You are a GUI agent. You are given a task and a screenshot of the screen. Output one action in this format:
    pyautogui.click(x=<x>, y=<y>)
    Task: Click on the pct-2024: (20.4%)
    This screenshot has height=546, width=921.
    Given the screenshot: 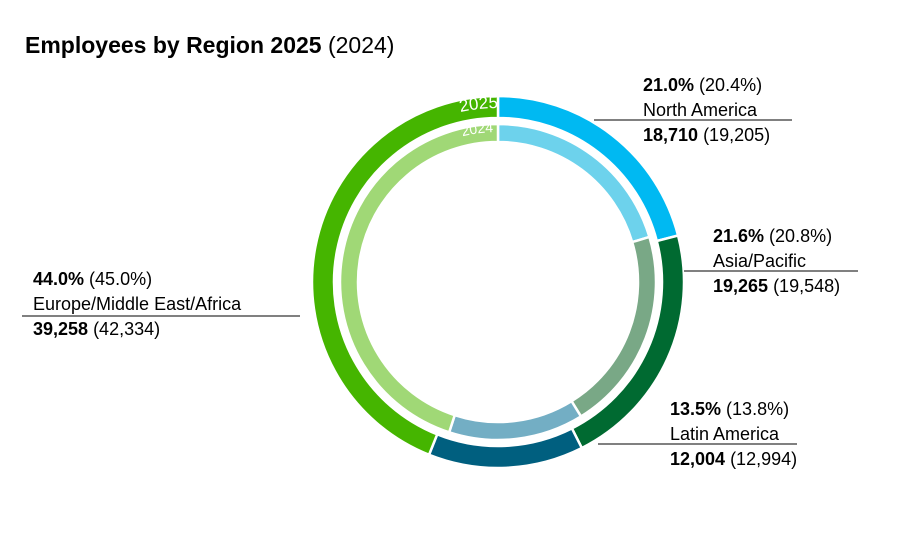 What is the action you would take?
    pyautogui.click(x=728, y=85)
    